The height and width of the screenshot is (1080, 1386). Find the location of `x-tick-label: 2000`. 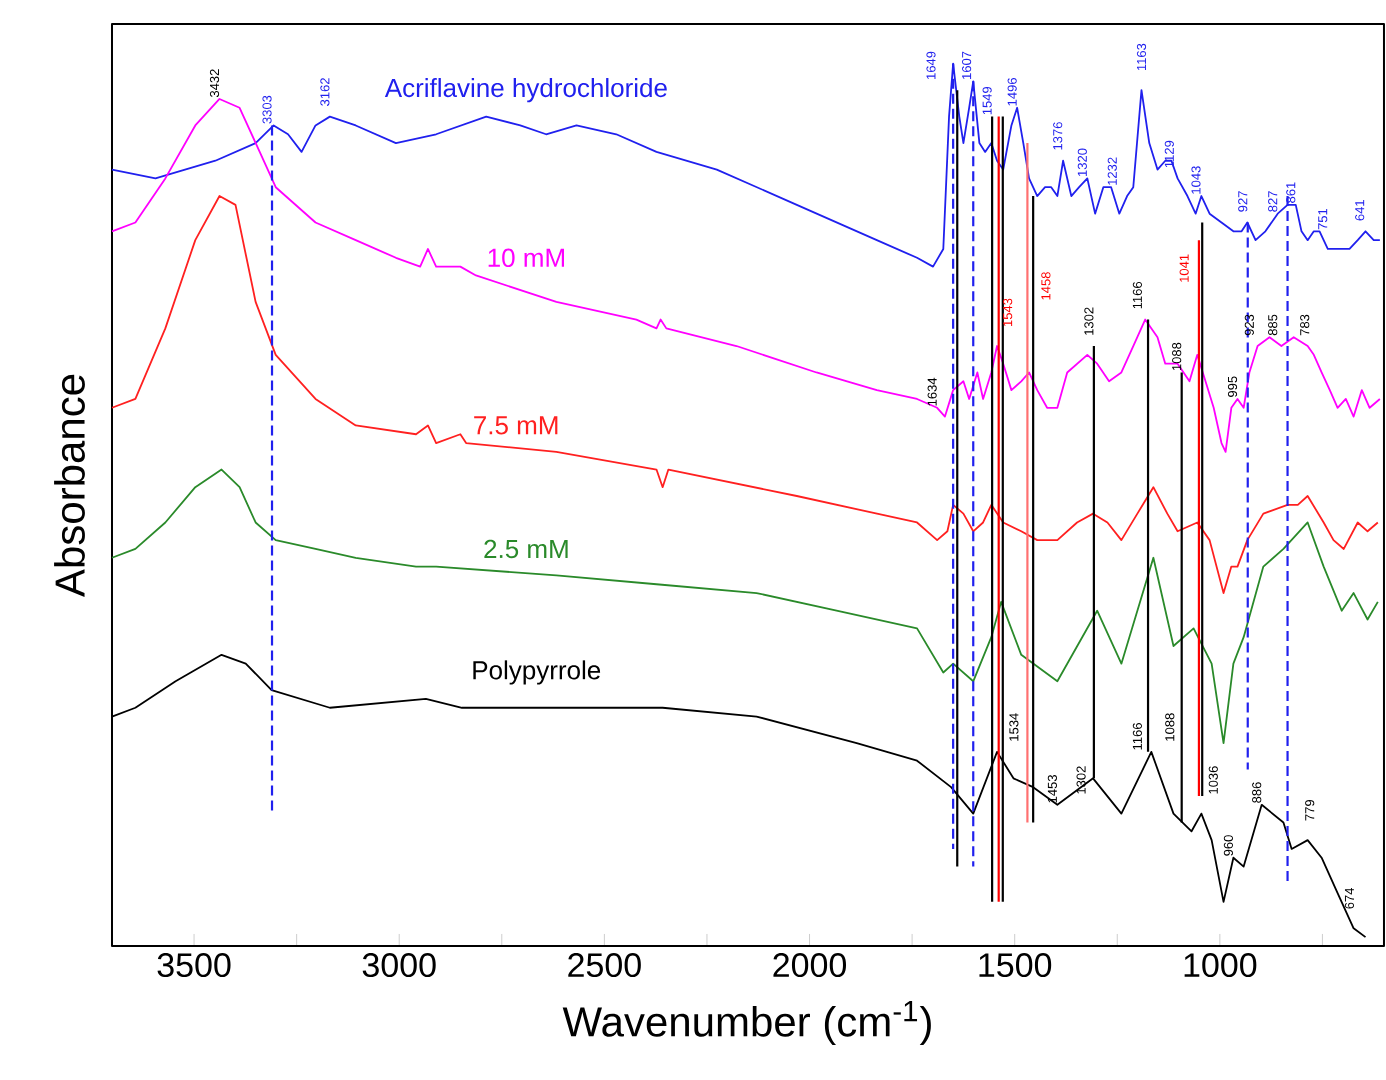

x-tick-label: 2000 is located at coordinates (810, 965).